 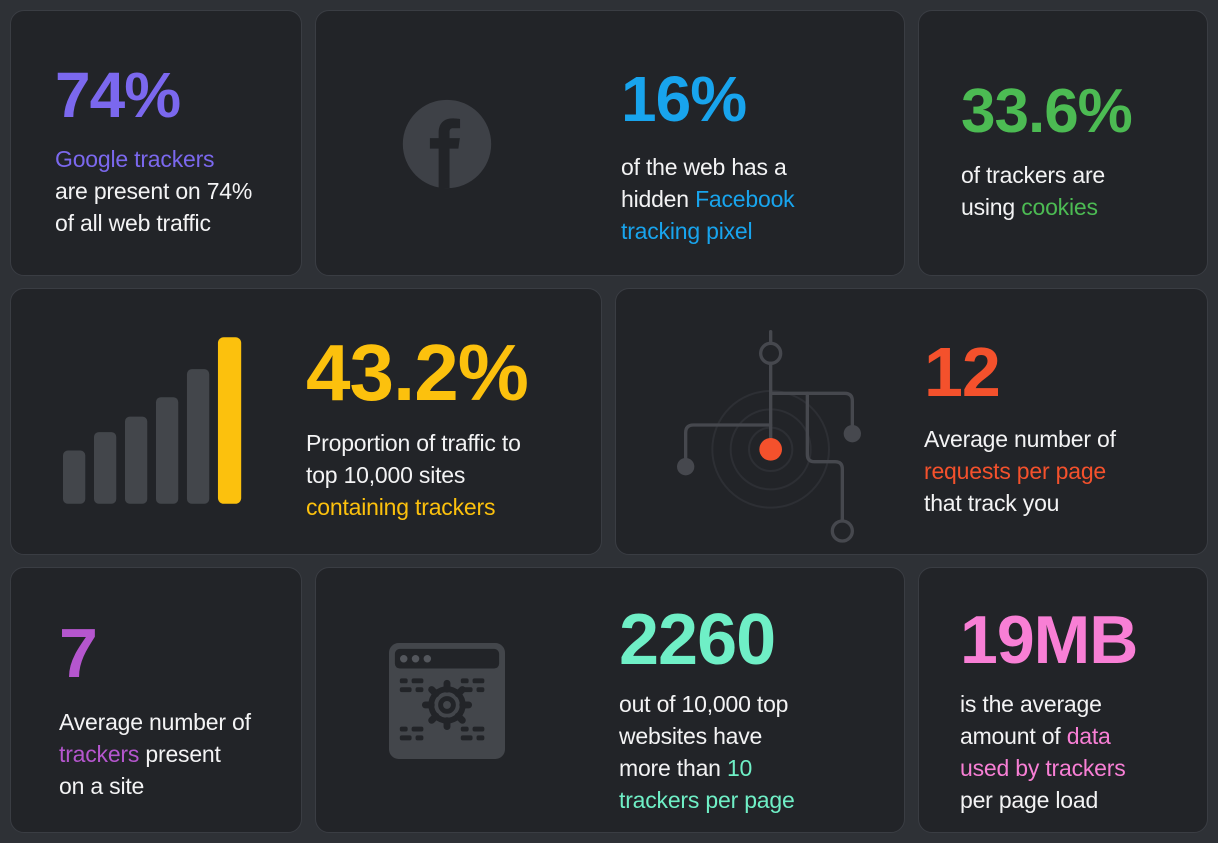 I want to click on radar-icon, so click(x=764, y=434).